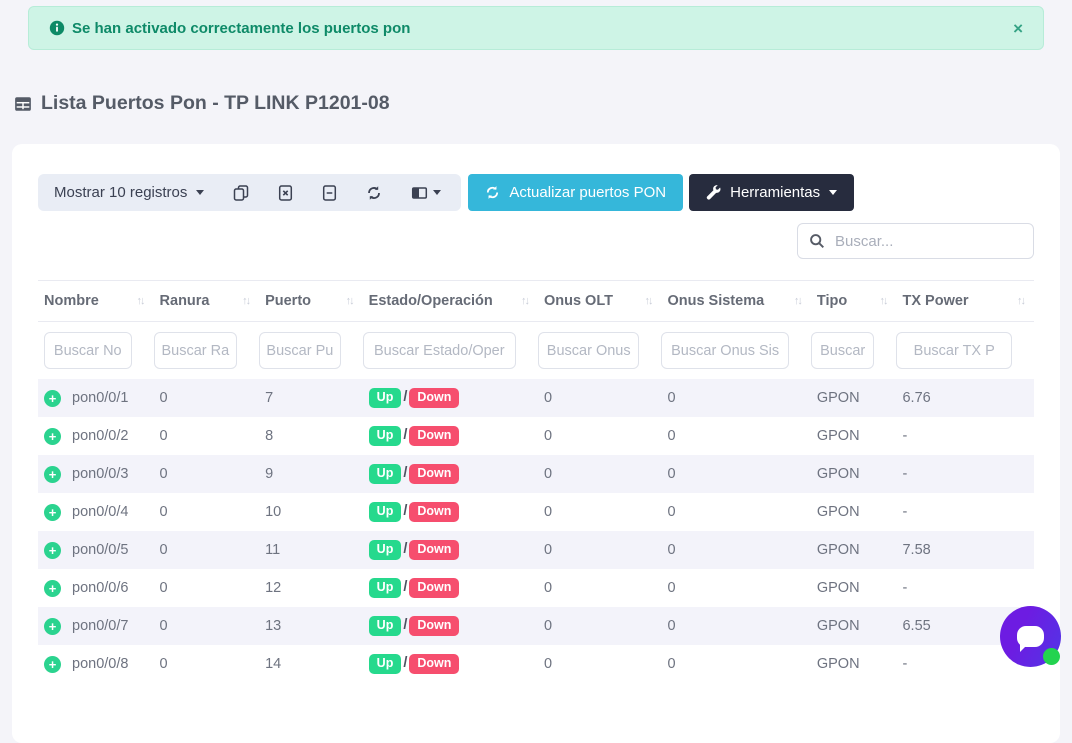 This screenshot has width=1072, height=743. I want to click on column-header-6: Onus Sistema ↑↓, so click(736, 301).